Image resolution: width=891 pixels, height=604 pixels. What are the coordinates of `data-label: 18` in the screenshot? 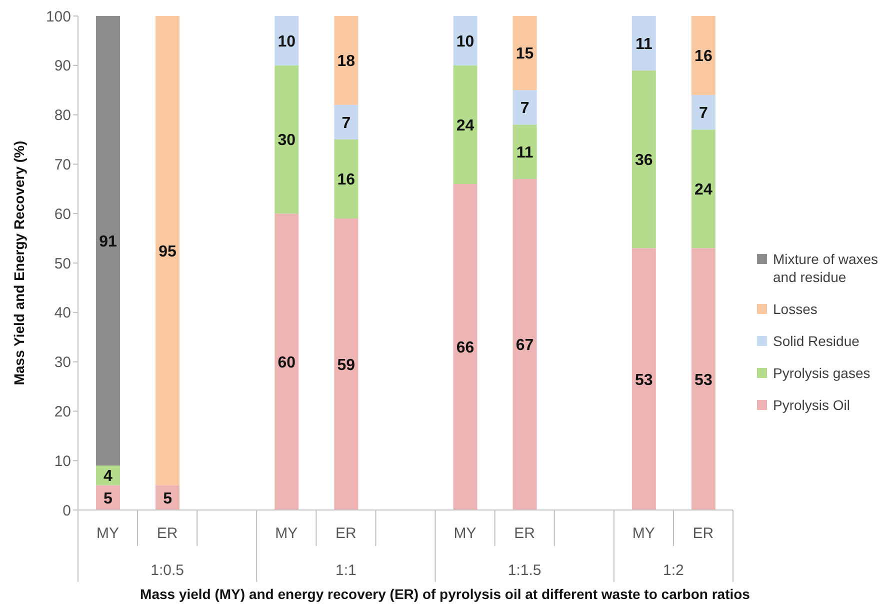 It's located at (346, 61).